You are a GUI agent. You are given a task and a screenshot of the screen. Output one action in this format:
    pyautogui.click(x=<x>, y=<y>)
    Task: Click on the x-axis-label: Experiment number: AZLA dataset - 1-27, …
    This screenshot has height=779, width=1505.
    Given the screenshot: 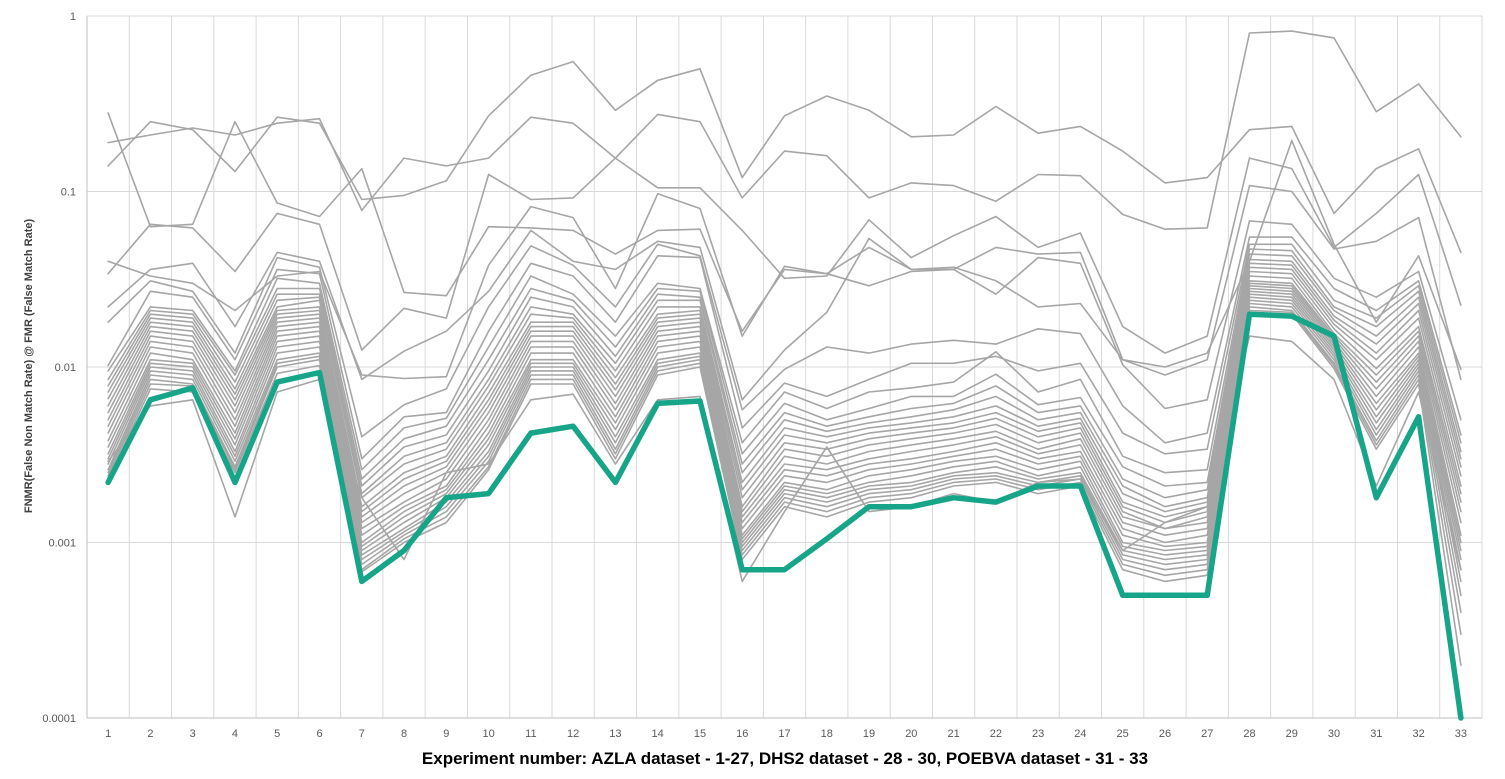 What is the action you would take?
    pyautogui.click(x=785, y=758)
    